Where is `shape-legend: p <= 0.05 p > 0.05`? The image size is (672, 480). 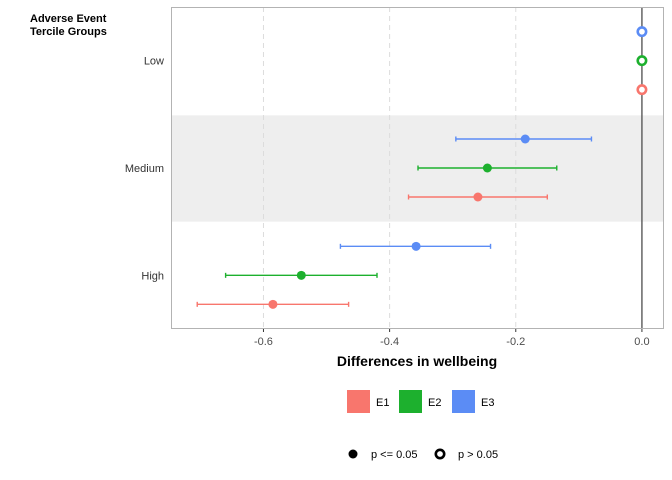
shape-legend: p <= 0.05 p > 0.05 is located at coordinates (423, 454).